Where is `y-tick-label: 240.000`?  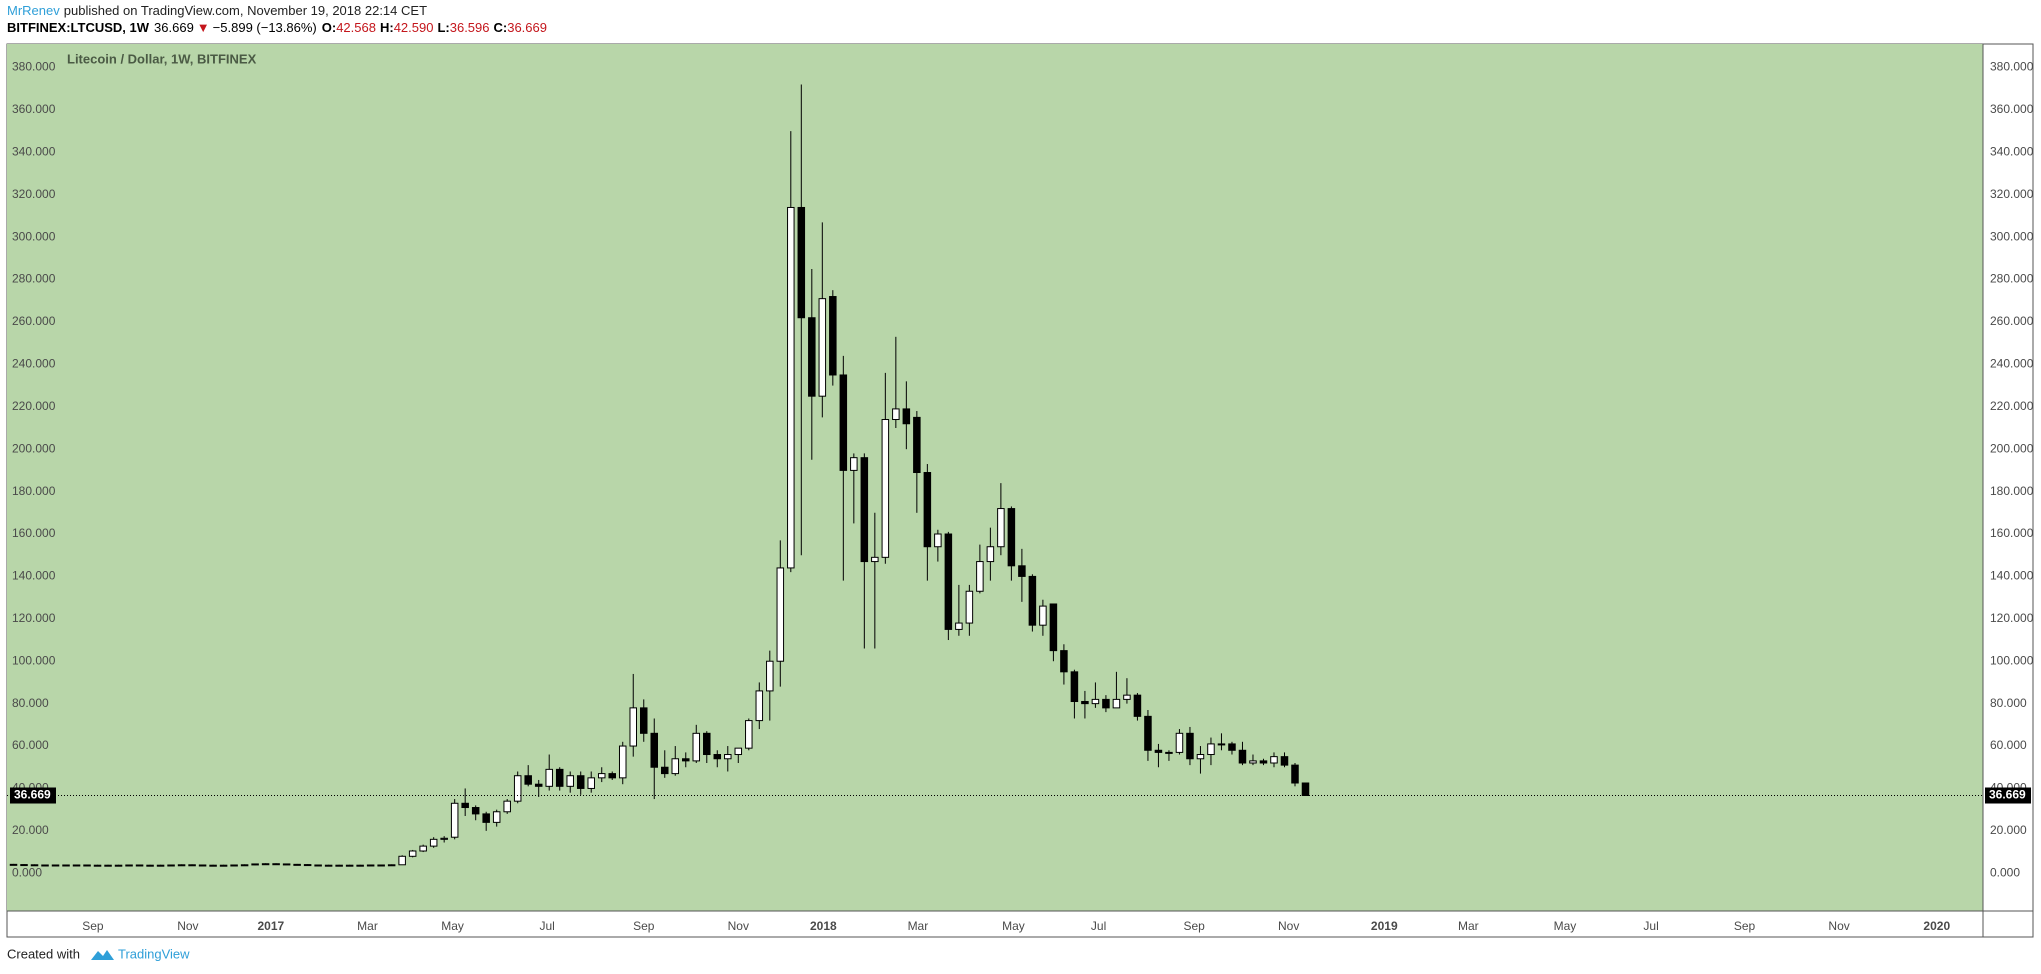 y-tick-label: 240.000 is located at coordinates (34, 364).